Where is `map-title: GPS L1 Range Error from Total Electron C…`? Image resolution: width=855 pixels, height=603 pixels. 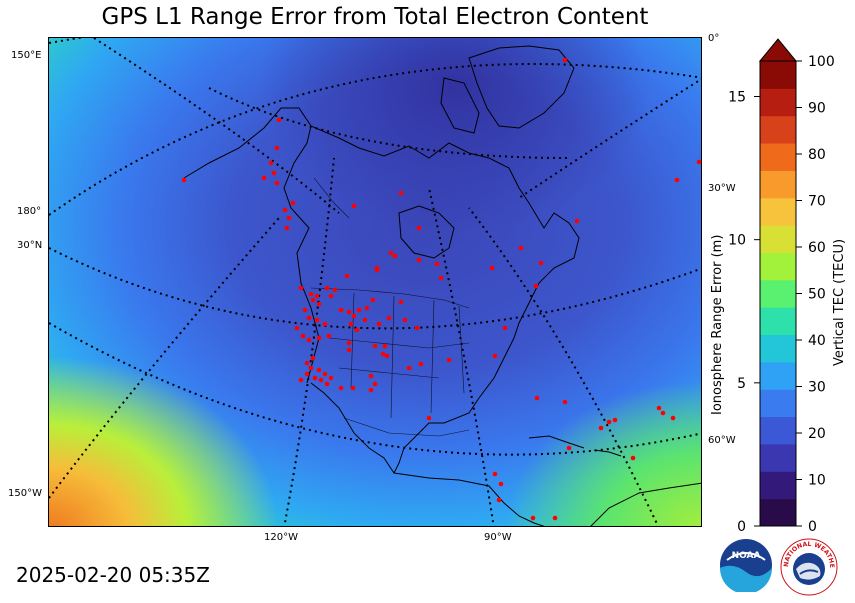
map-title: GPS L1 Range Error from Total Electron C… is located at coordinates (375, 17).